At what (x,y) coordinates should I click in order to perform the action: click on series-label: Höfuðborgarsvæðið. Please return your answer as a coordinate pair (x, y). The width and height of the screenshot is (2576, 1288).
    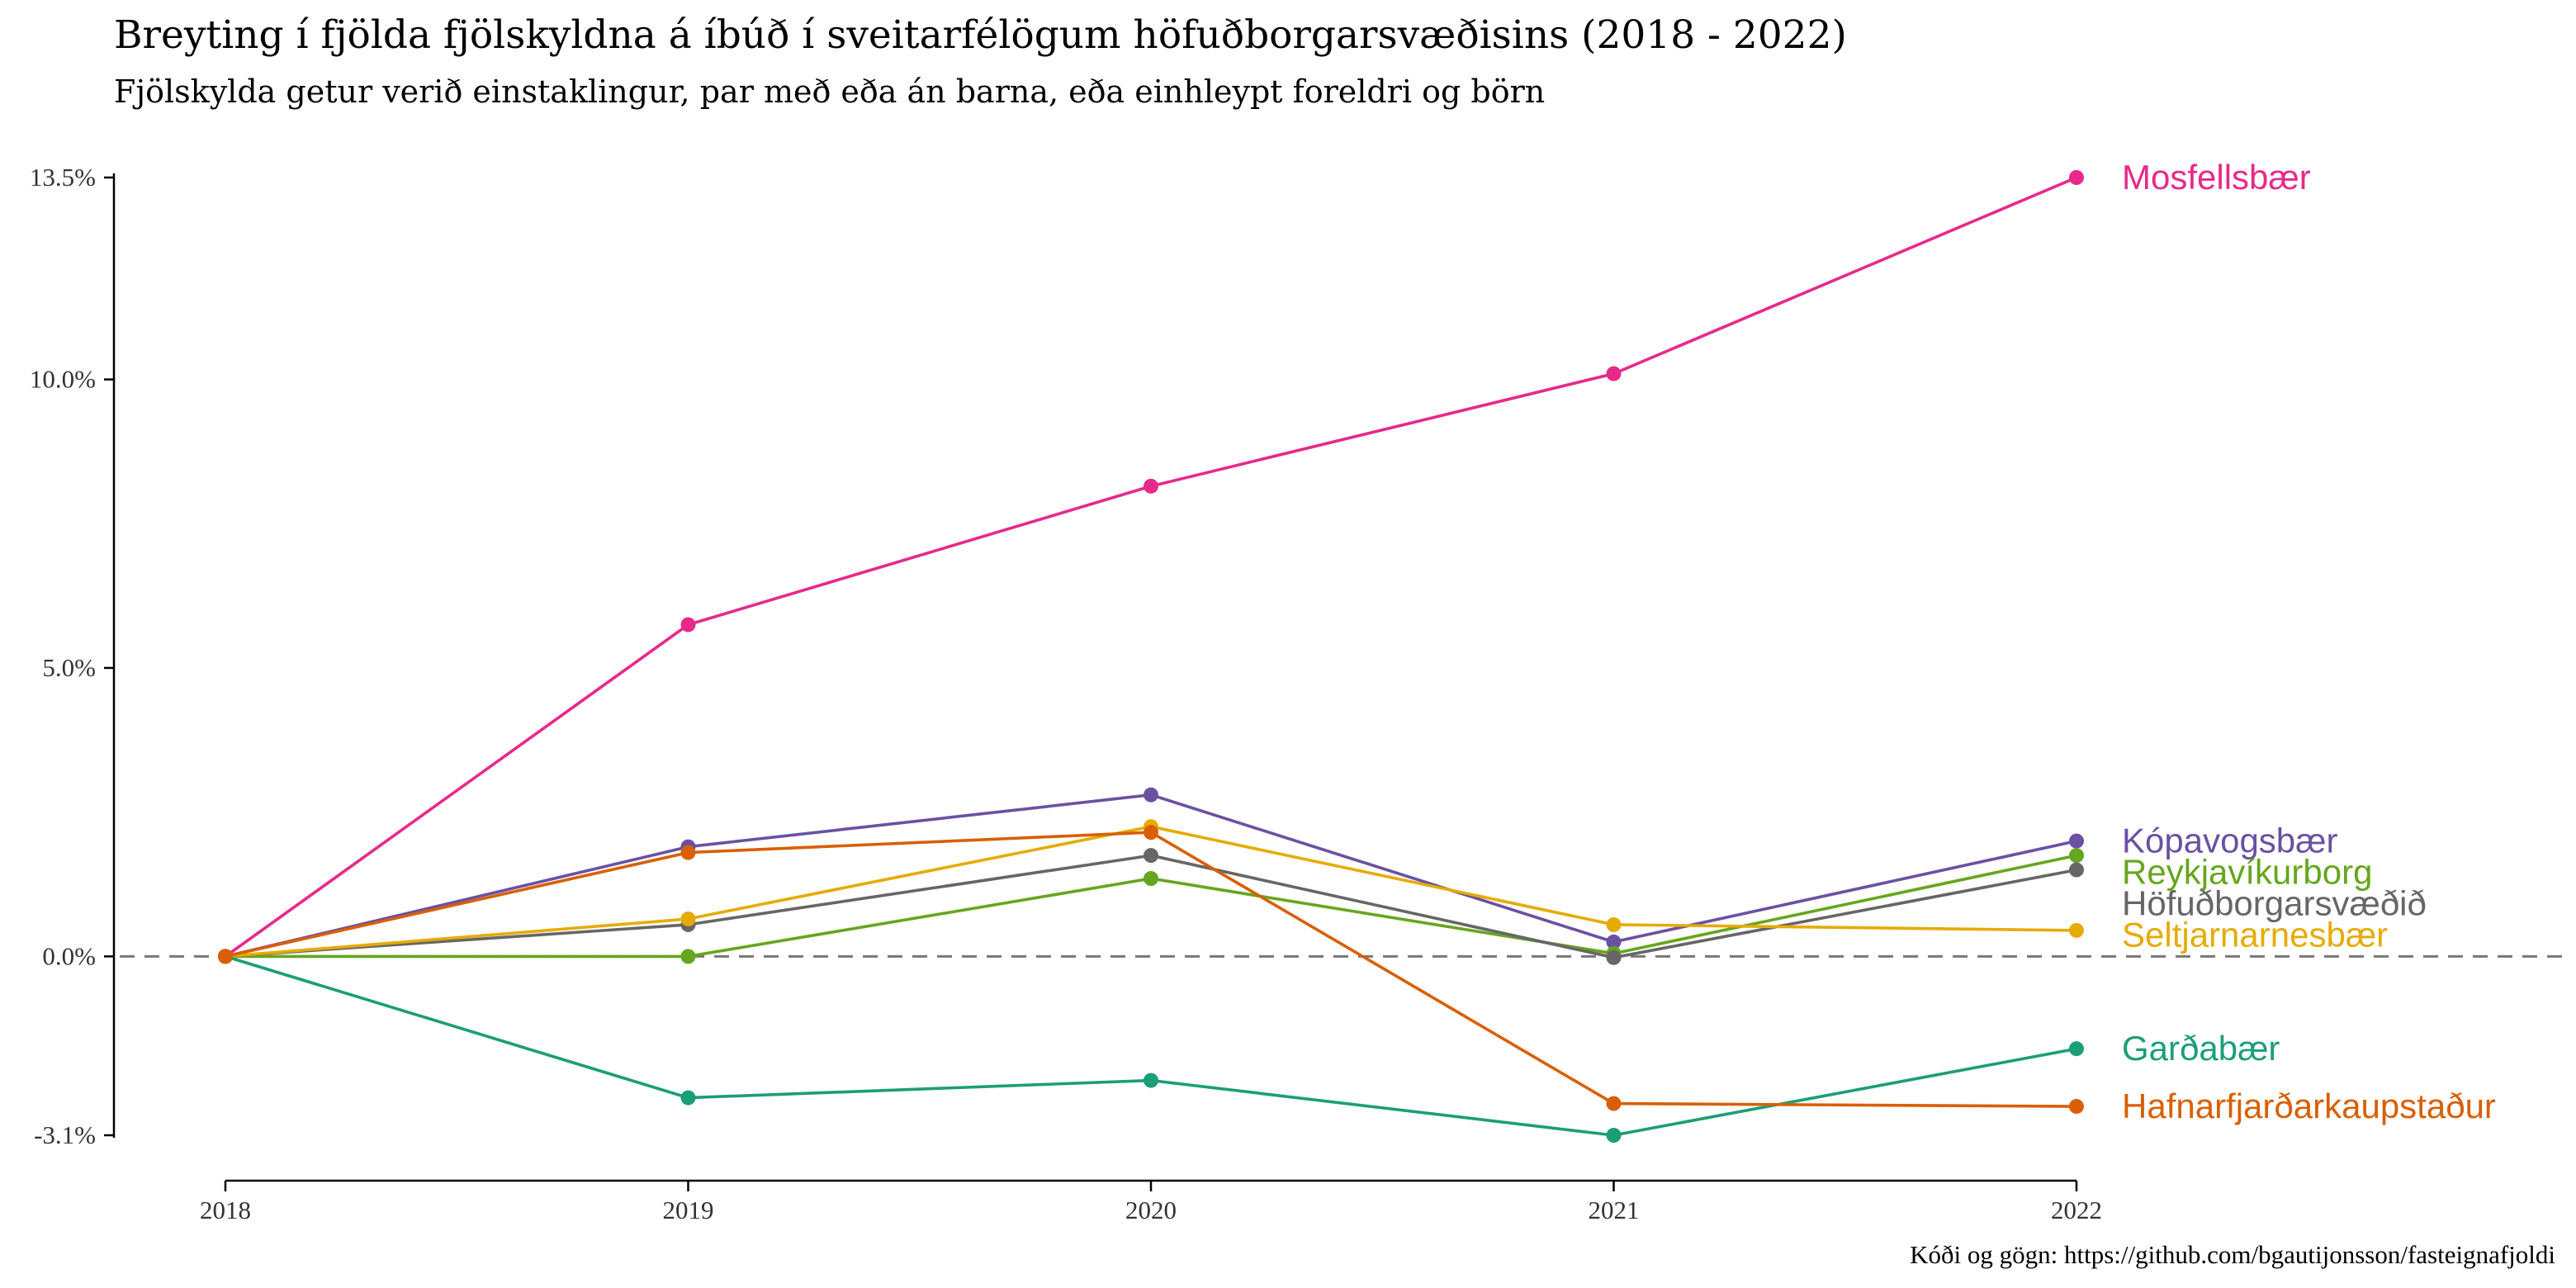
    Looking at the image, I should click on (2274, 903).